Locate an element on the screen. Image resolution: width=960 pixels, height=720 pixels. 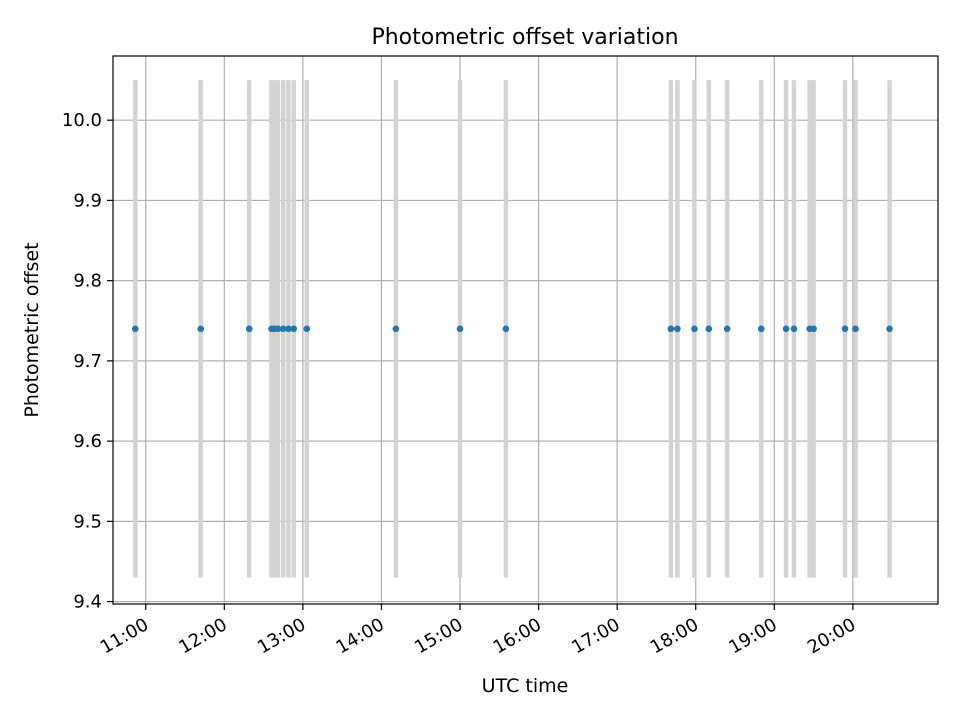
y-tick-label: 9.7 is located at coordinates (87, 361).